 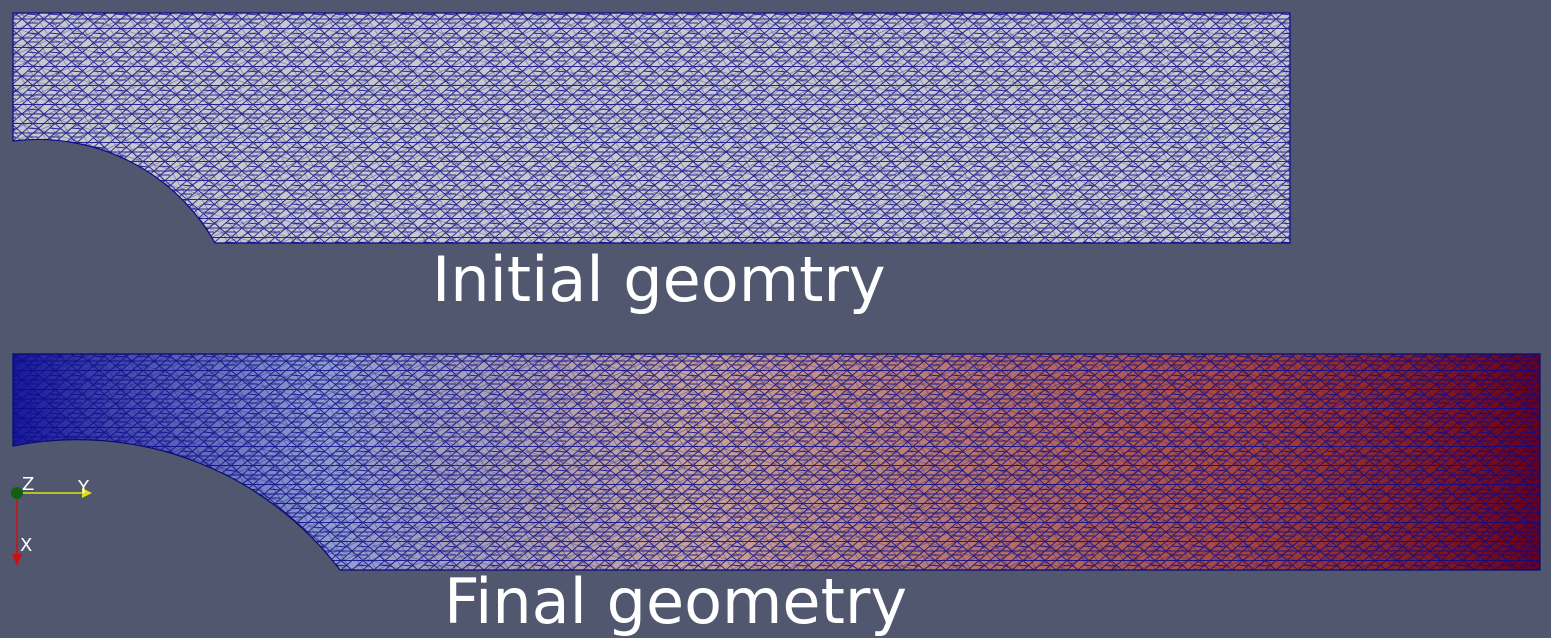 I want to click on y-axis-label: Y, so click(x=83, y=487).